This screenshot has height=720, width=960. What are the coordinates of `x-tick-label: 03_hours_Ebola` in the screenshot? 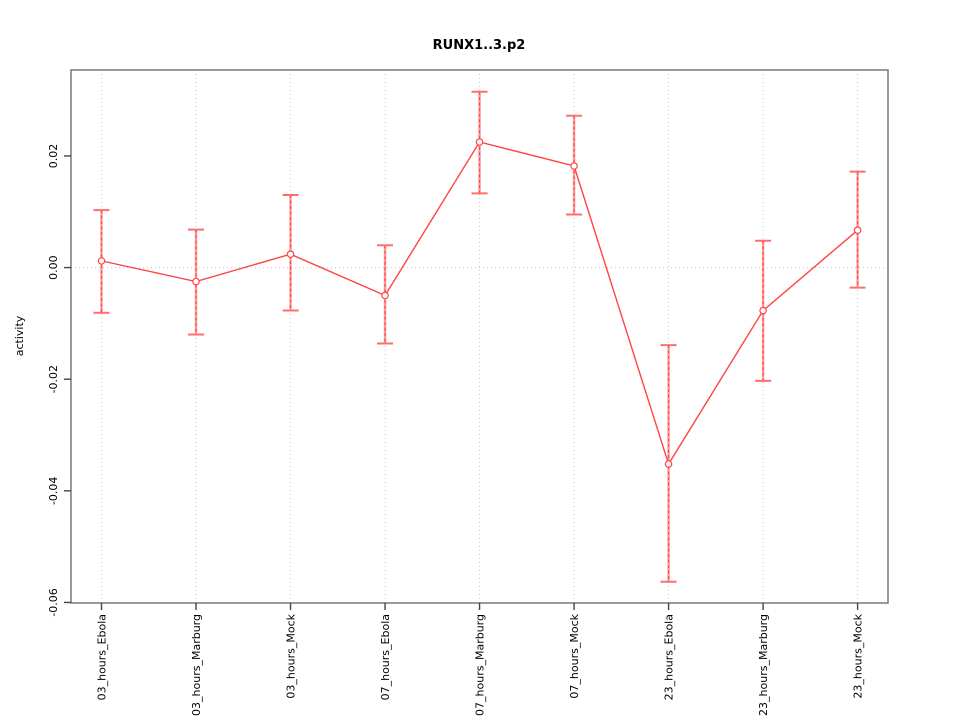 It's located at (101, 657).